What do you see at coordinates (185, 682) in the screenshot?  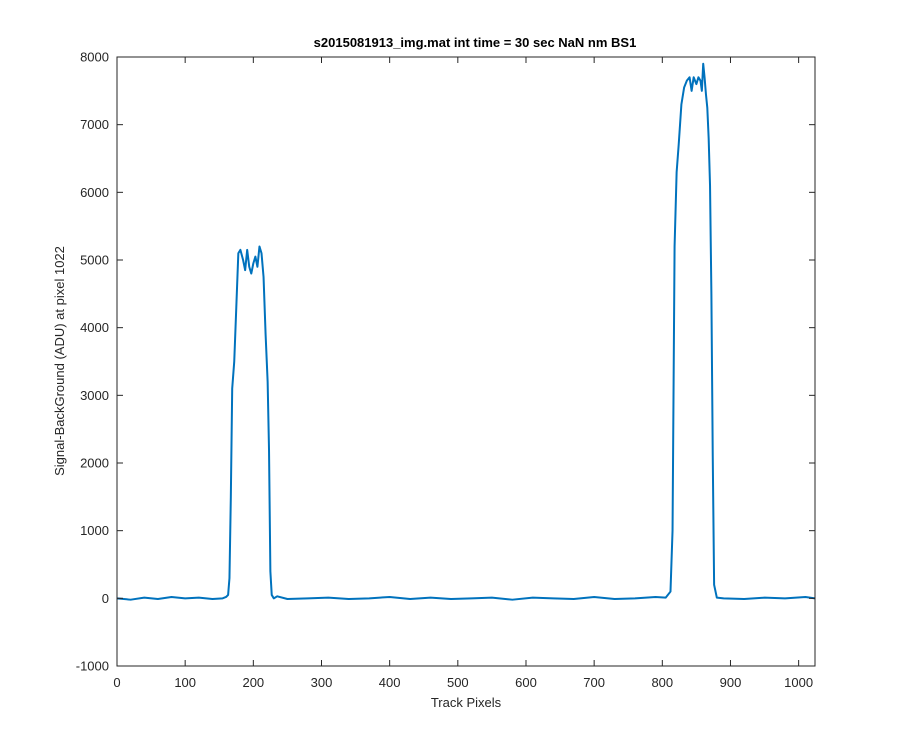 I see `x-tick-label: 100` at bounding box center [185, 682].